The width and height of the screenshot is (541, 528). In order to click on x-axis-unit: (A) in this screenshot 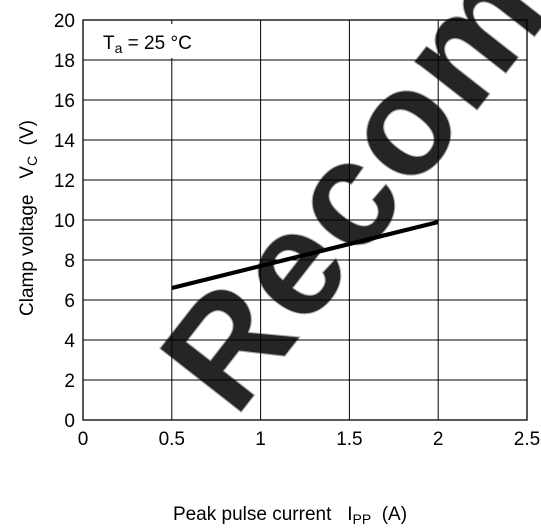, I will do `click(394, 514)`.